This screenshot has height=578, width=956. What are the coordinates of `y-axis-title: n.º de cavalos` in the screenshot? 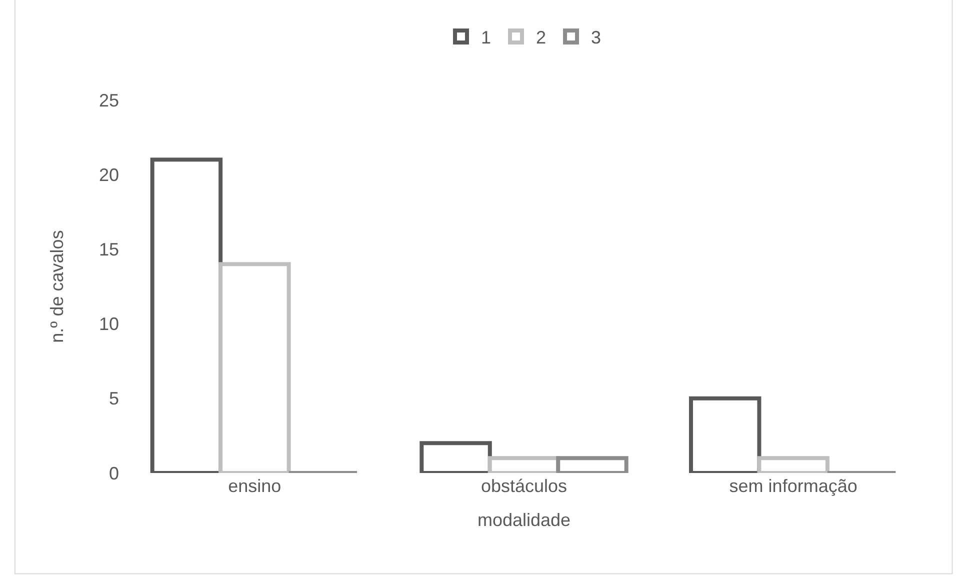 It's located at (57, 286).